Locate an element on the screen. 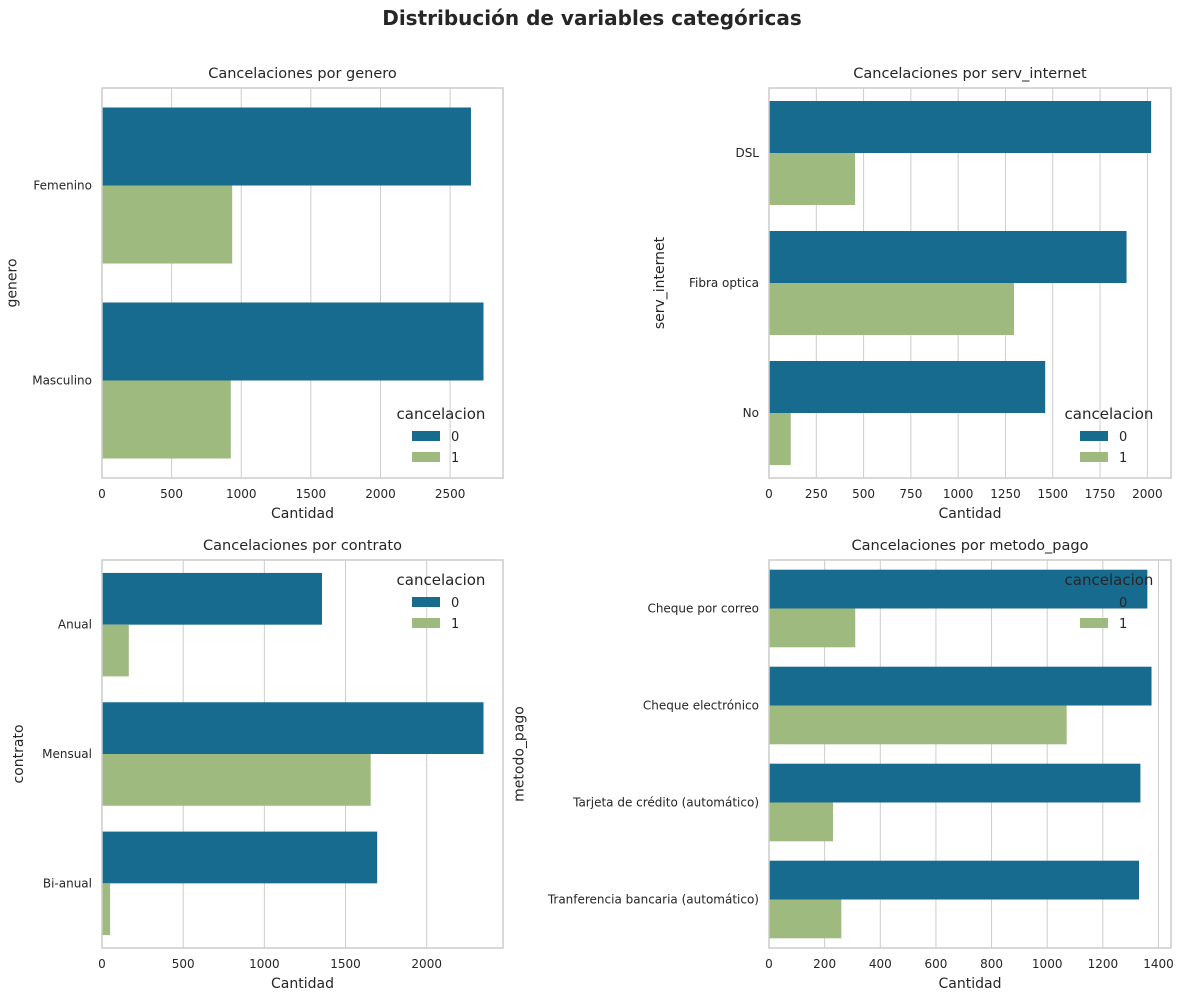  y-tick-label: Femenino is located at coordinates (62, 186).